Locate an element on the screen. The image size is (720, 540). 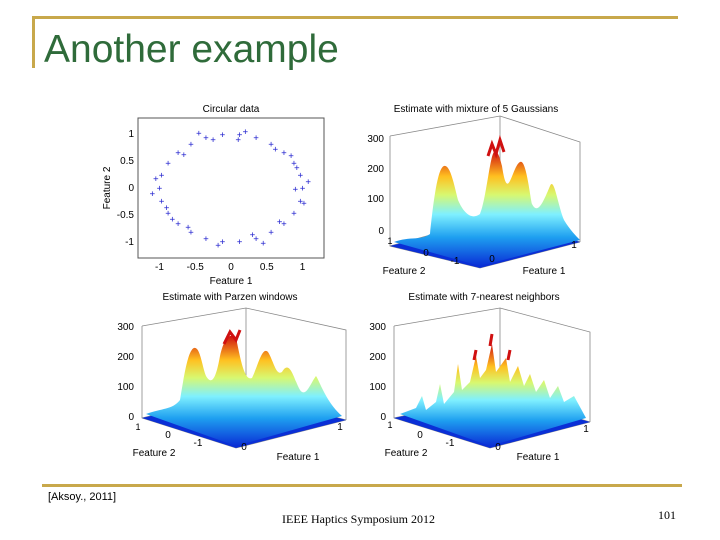
x-tick-label: 0.5 is located at coordinates (267, 267).